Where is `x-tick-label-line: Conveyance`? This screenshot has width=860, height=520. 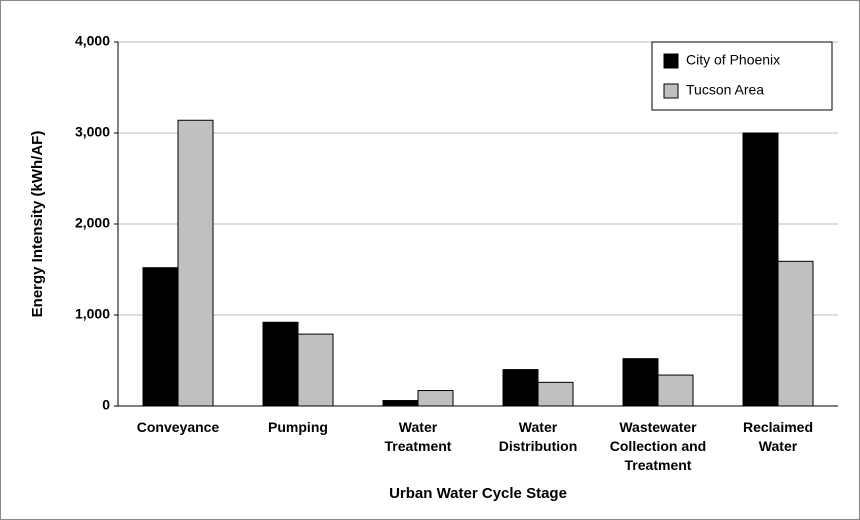
x-tick-label-line: Conveyance is located at coordinates (178, 427).